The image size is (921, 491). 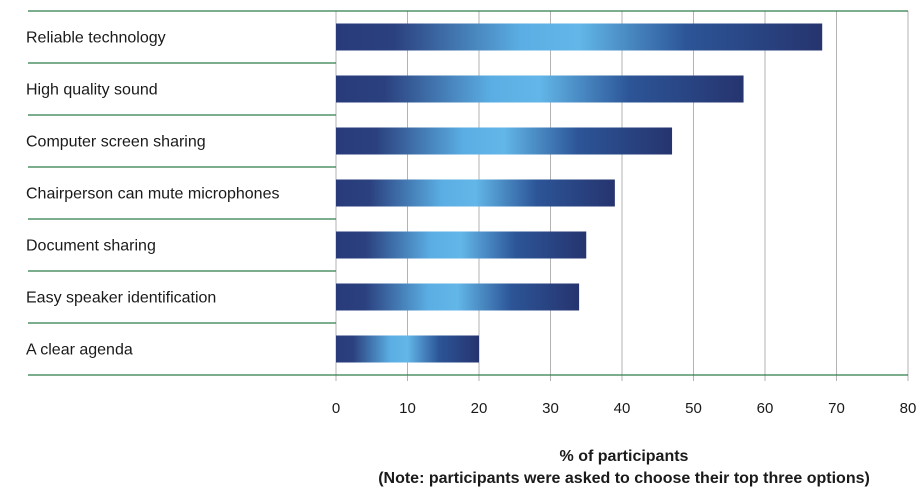 I want to click on x-tick-label: 10, so click(x=407, y=408).